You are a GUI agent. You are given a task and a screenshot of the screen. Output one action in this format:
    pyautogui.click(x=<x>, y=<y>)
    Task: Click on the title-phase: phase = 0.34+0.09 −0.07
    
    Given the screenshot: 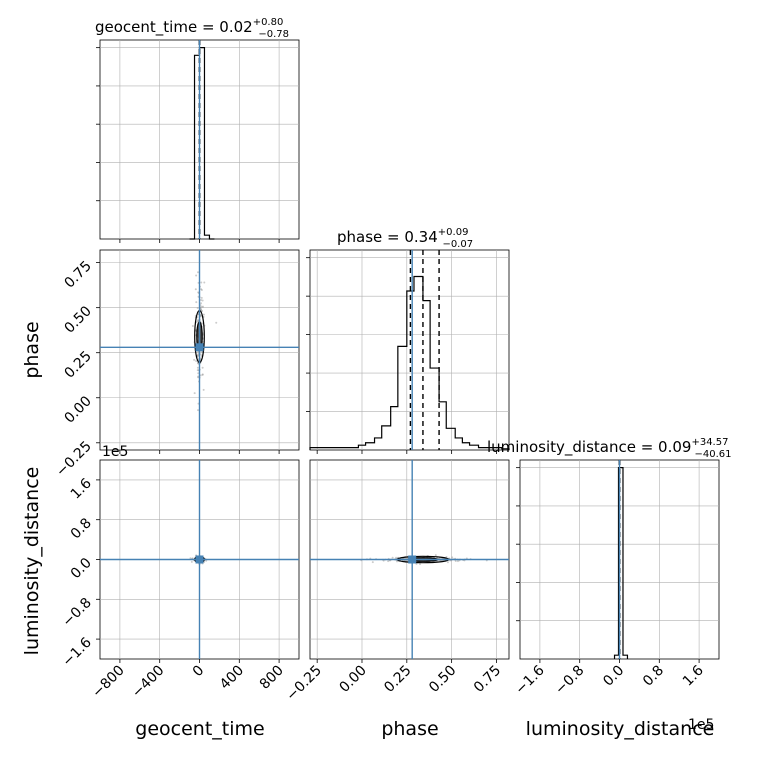 What is the action you would take?
    pyautogui.click(x=405, y=238)
    